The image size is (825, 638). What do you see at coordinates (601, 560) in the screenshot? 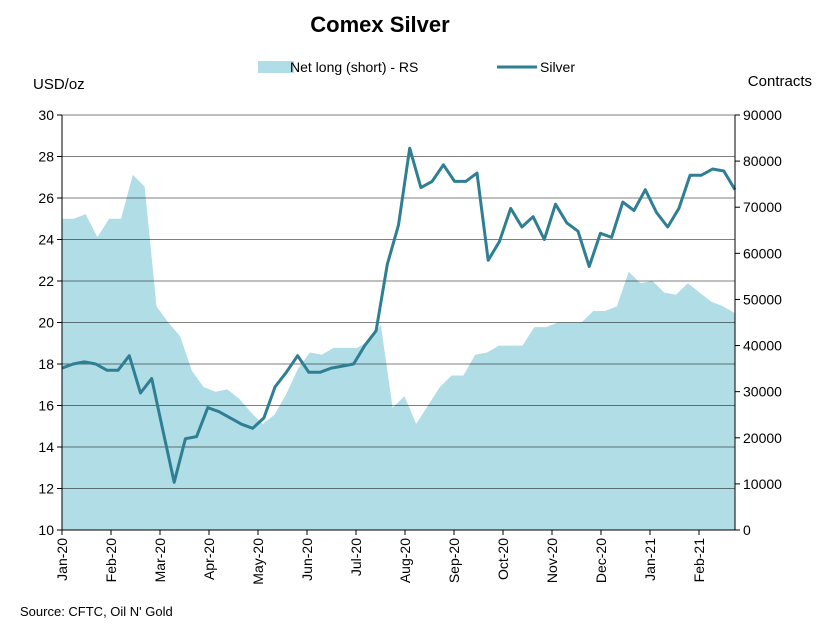
I see `x-tick-label: Dec-20` at bounding box center [601, 560].